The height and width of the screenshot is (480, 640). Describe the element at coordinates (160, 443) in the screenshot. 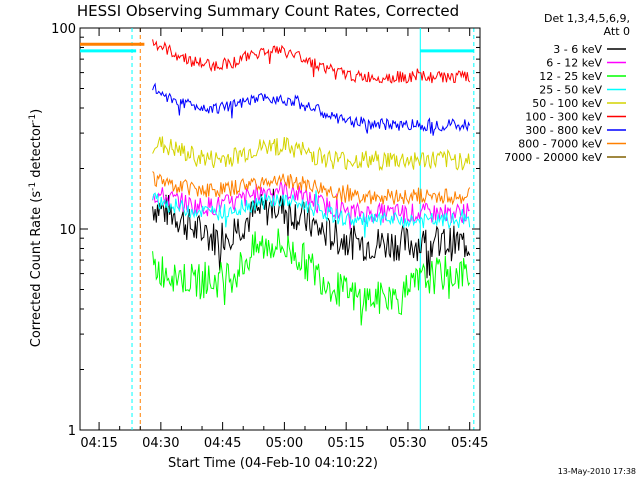

I see `x-tick-label: 04:30` at that location.